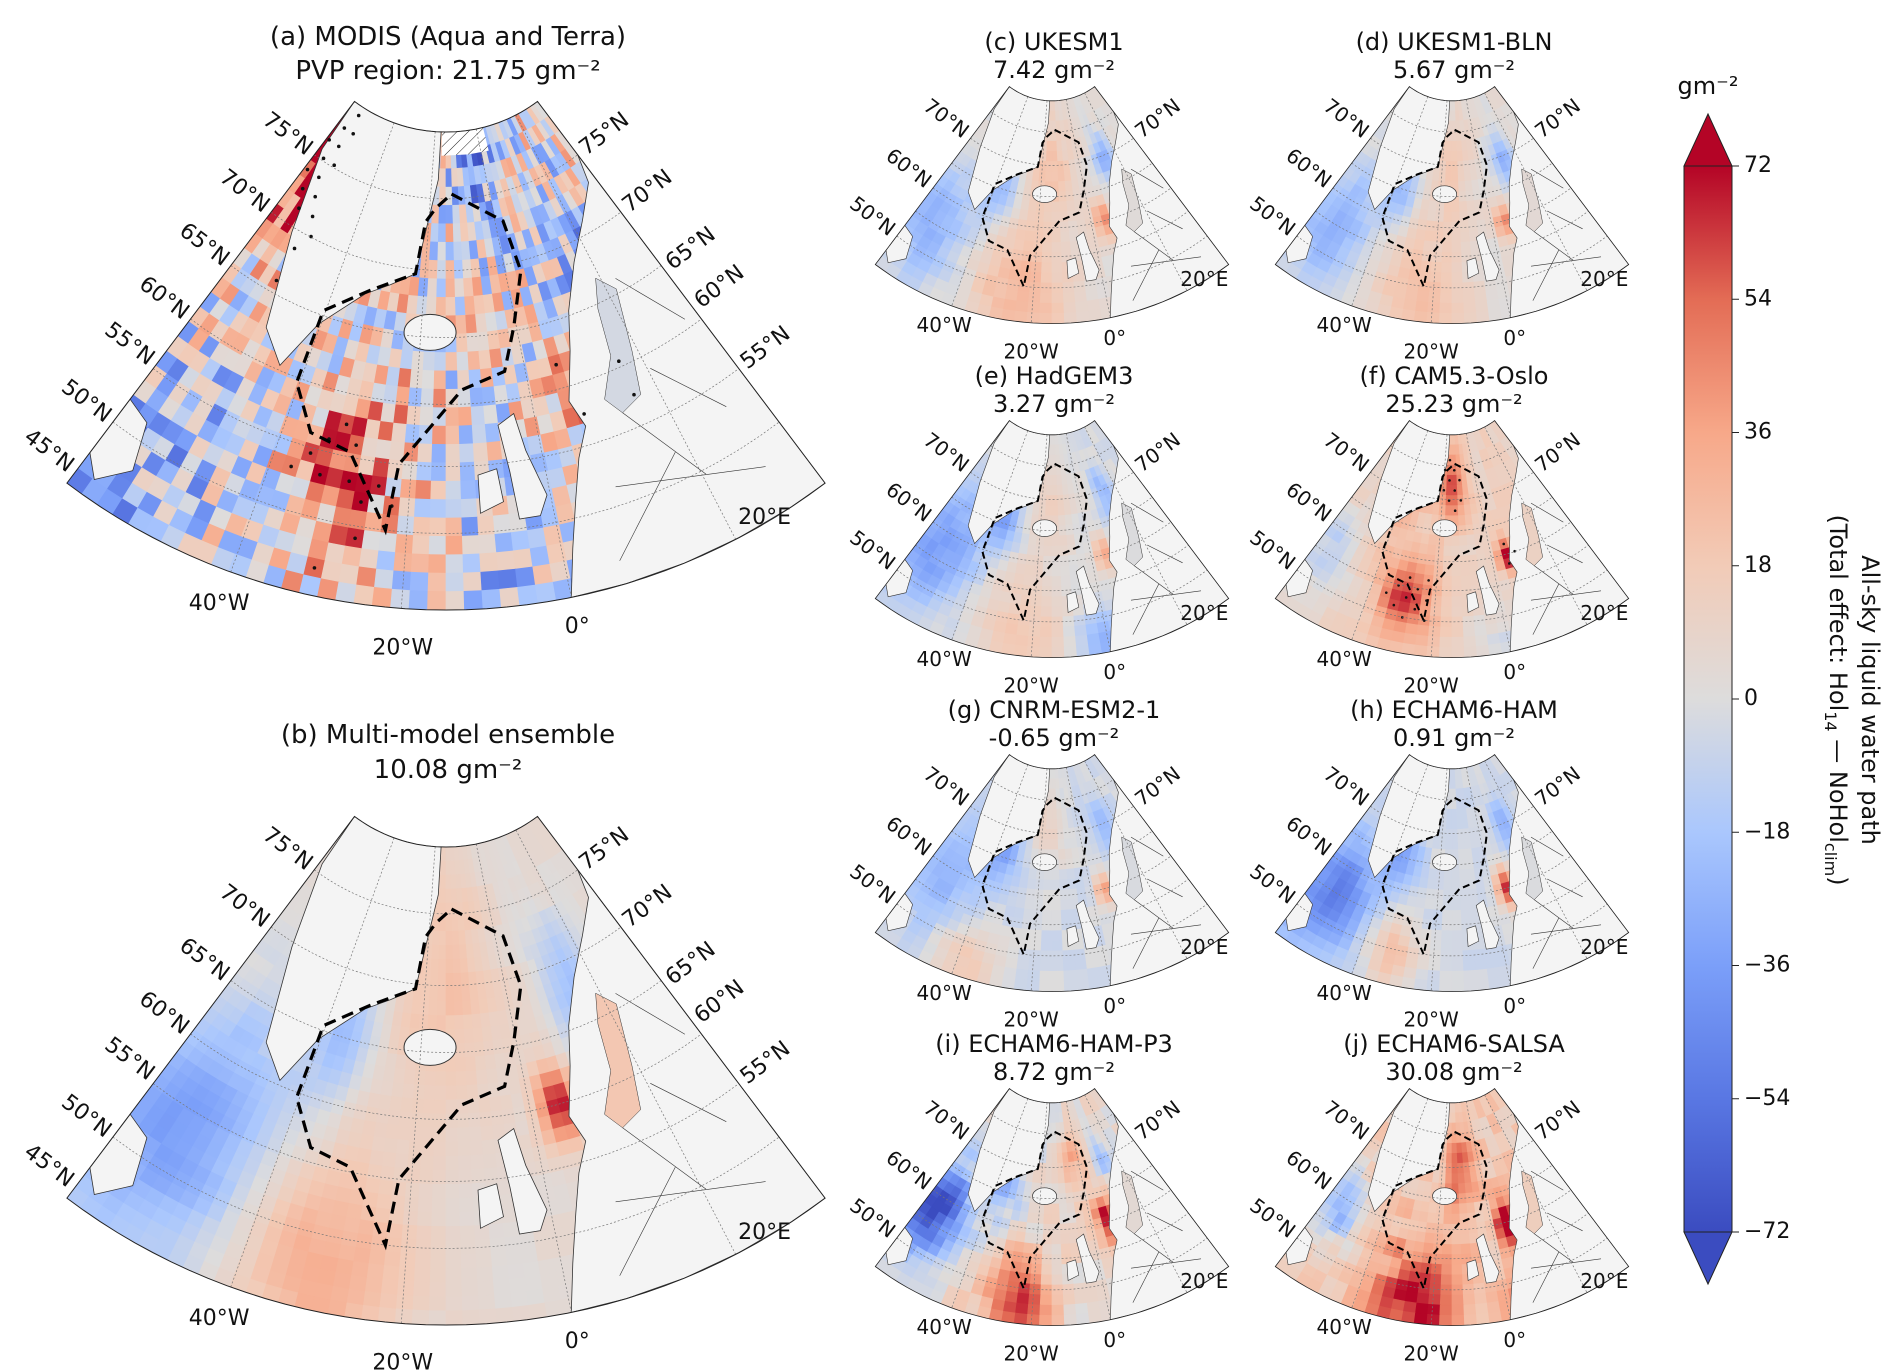  What do you see at coordinates (1454, 70) in the screenshot?
I see `panel-subtitle: 5.67 gm⁻²` at bounding box center [1454, 70].